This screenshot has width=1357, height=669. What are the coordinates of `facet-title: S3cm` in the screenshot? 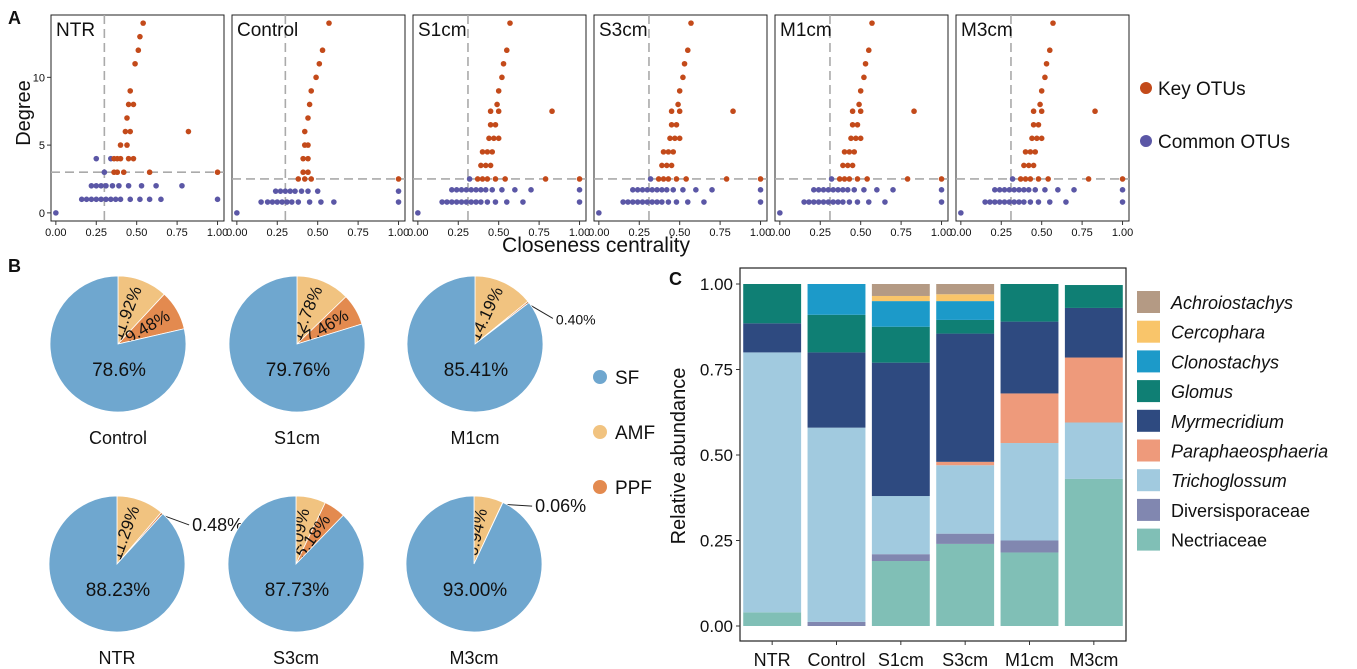 It's located at (623, 30).